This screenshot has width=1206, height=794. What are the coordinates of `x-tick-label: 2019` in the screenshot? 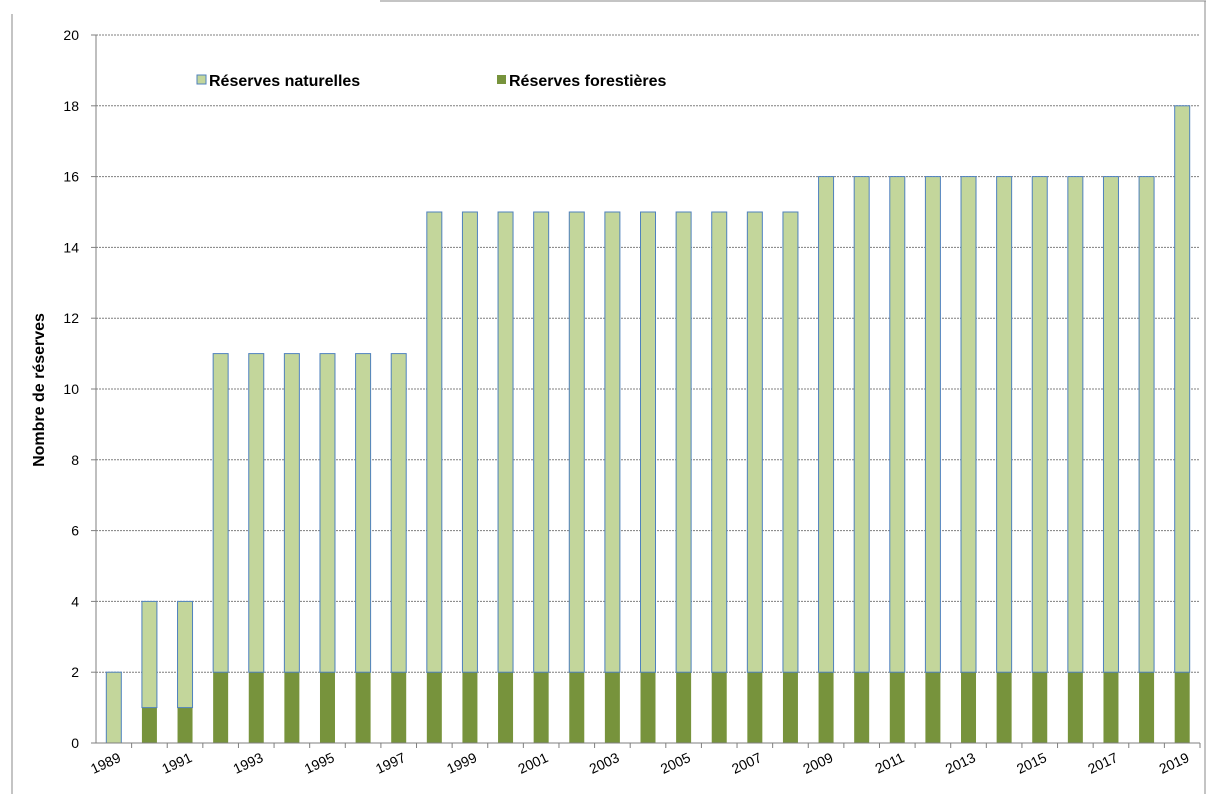 It's located at (1173, 763).